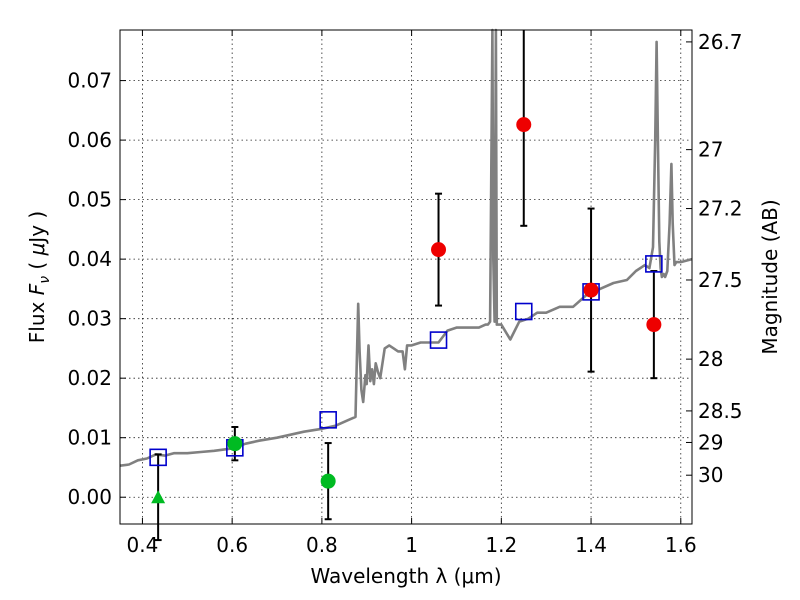 This screenshot has width=800, height=600. Describe the element at coordinates (405, 576) in the screenshot. I see `x-axis-label: Wavelength λ (μm)` at that location.